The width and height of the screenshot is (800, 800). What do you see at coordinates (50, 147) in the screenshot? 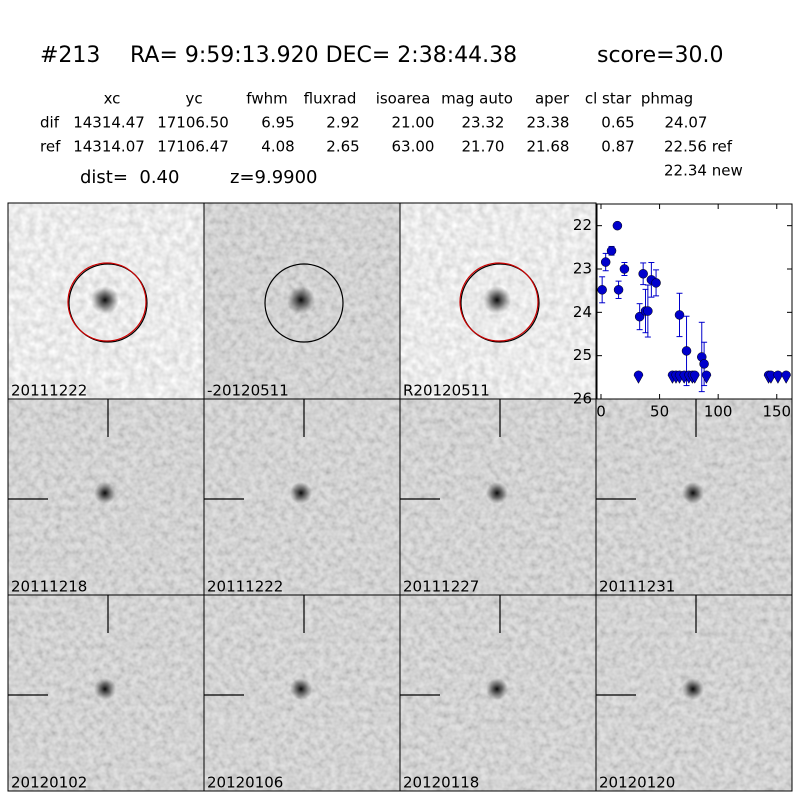
I see `row-label: ref` at bounding box center [50, 147].